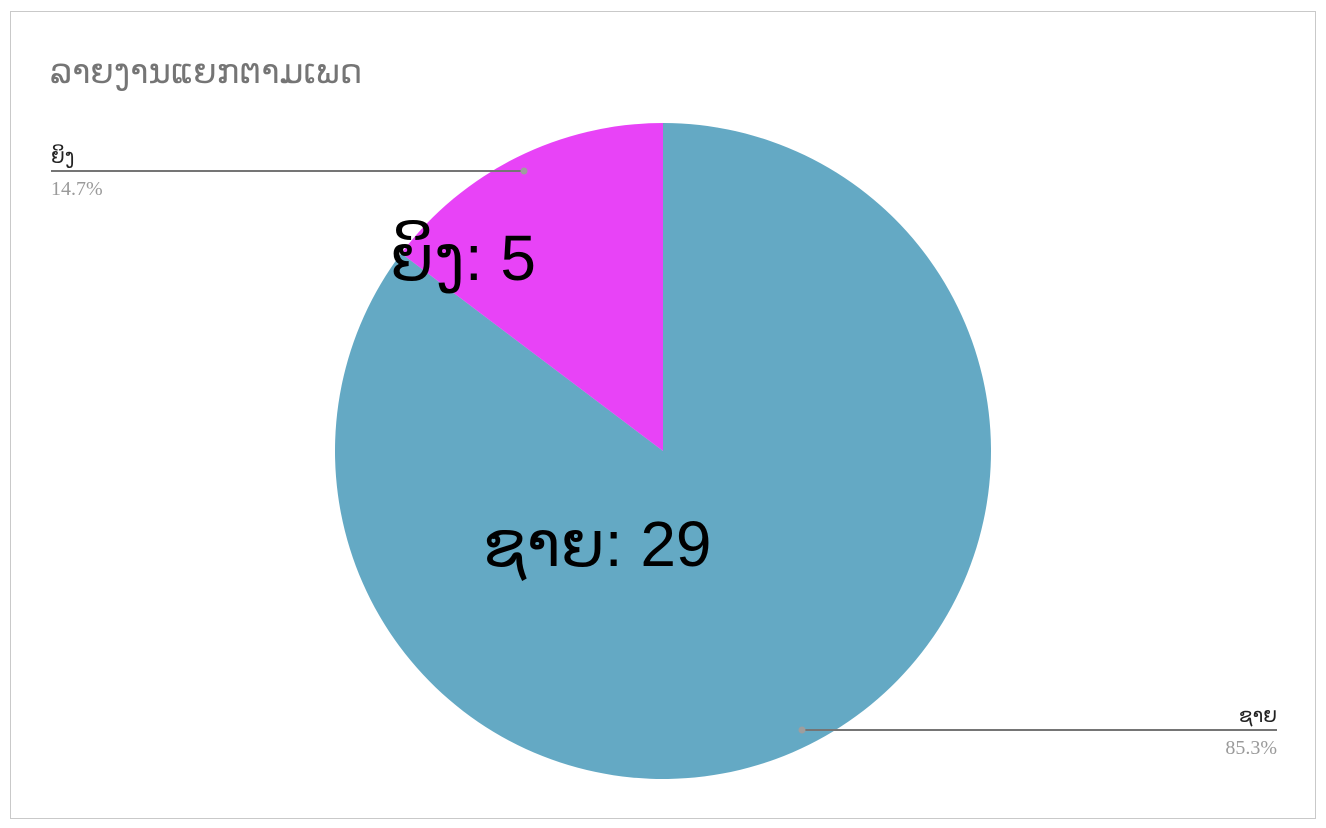  Describe the element at coordinates (206, 72) in the screenshot. I see `chart-title: ລາຍງານແຍກຕາມເພດ` at that location.